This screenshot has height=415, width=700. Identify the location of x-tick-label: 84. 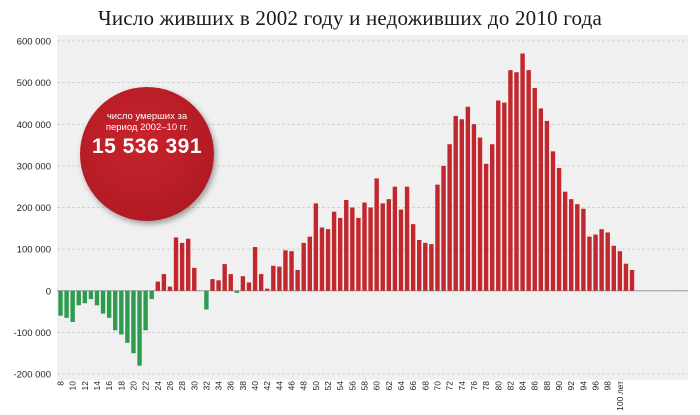
(523, 386).